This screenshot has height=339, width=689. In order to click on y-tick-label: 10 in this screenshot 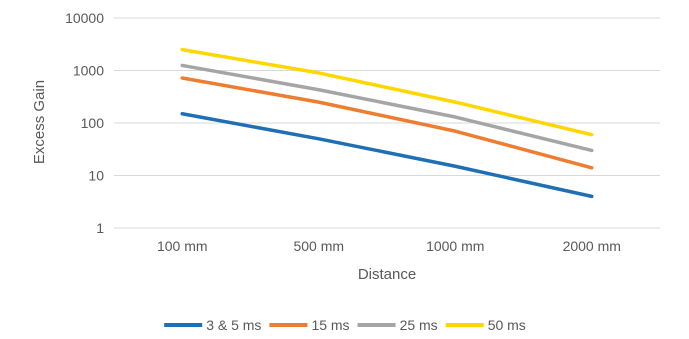, I will do `click(96, 176)`.